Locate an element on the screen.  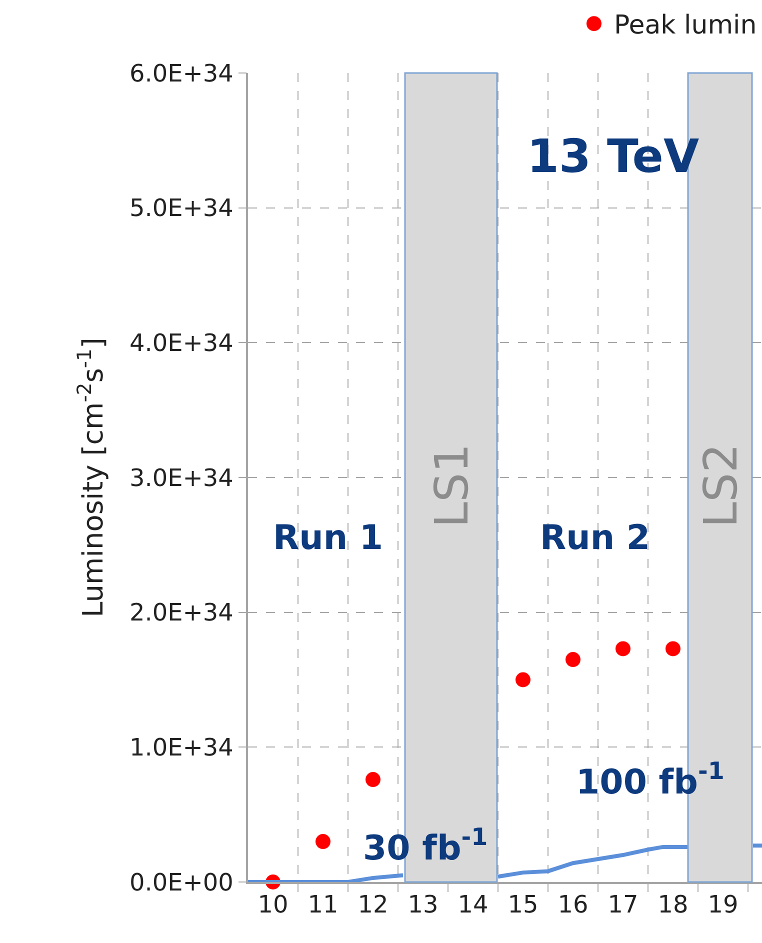
y-tick-label: 5.0E+34 is located at coordinates (181, 208).